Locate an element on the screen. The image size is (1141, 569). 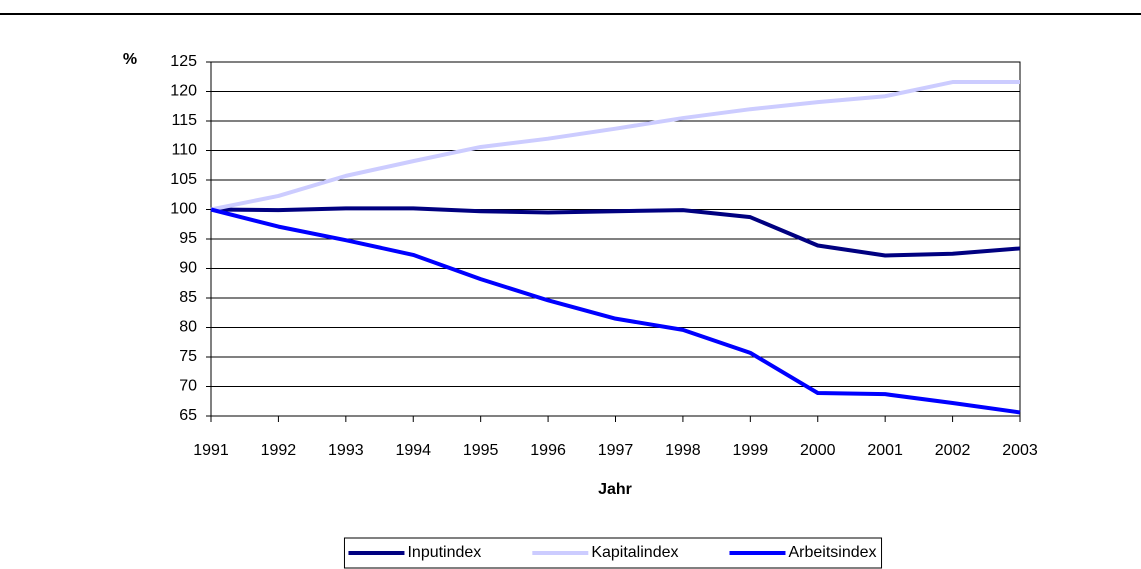
x-tick-label: 1991 is located at coordinates (211, 450).